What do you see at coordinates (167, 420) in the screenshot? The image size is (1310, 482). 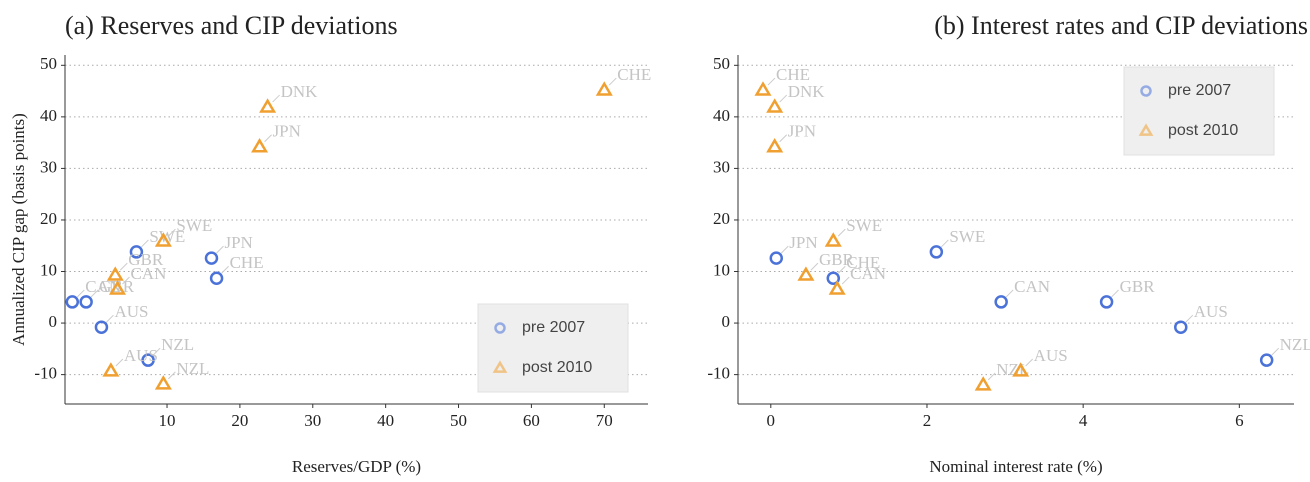 I see `x-tick-label: 10` at bounding box center [167, 420].